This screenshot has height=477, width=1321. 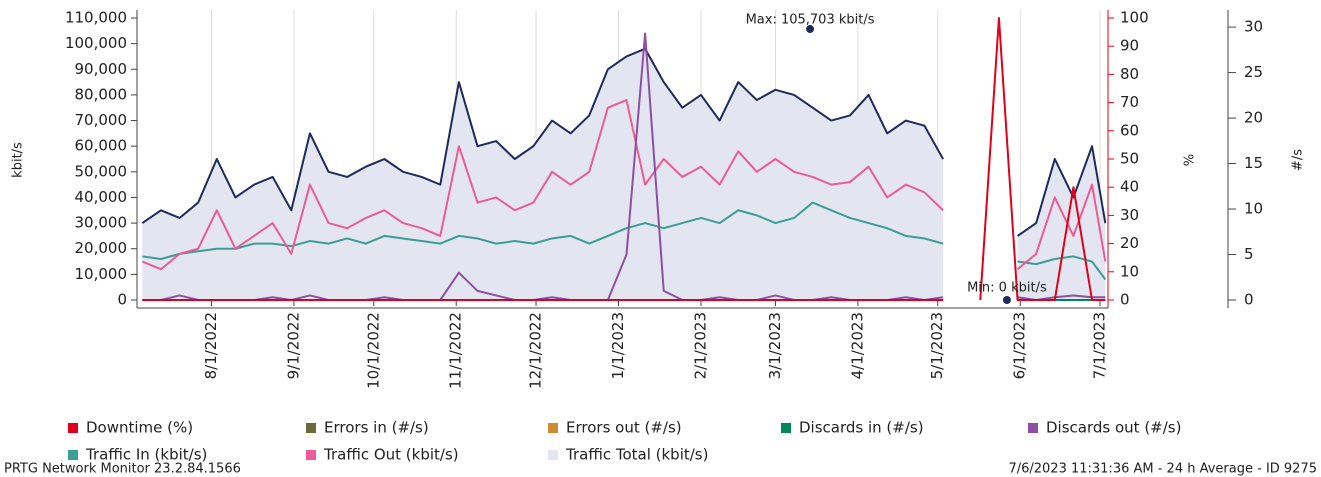 What do you see at coordinates (146, 455) in the screenshot?
I see `legend-label: Traffic In (kbit/s)` at bounding box center [146, 455].